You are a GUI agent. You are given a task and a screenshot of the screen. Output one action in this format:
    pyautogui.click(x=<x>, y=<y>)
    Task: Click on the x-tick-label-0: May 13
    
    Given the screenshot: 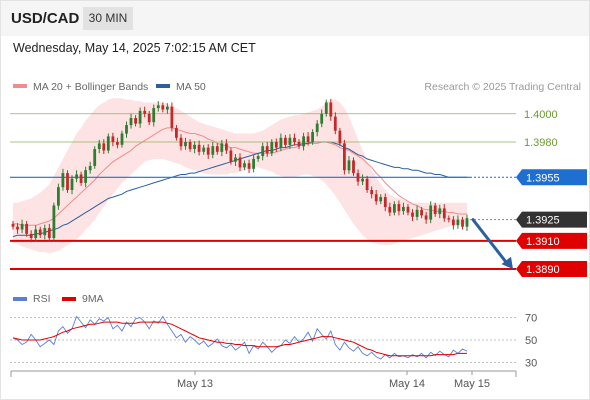 What is the action you would take?
    pyautogui.click(x=195, y=384)
    